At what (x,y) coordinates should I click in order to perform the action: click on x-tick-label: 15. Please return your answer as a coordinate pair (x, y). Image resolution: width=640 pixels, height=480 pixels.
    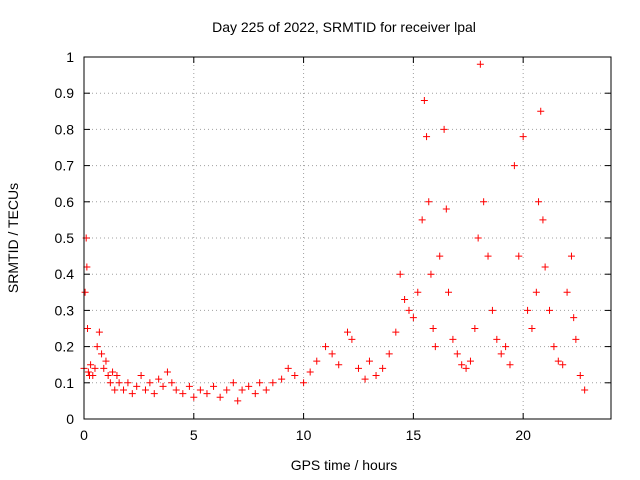
    Looking at the image, I should click on (414, 435).